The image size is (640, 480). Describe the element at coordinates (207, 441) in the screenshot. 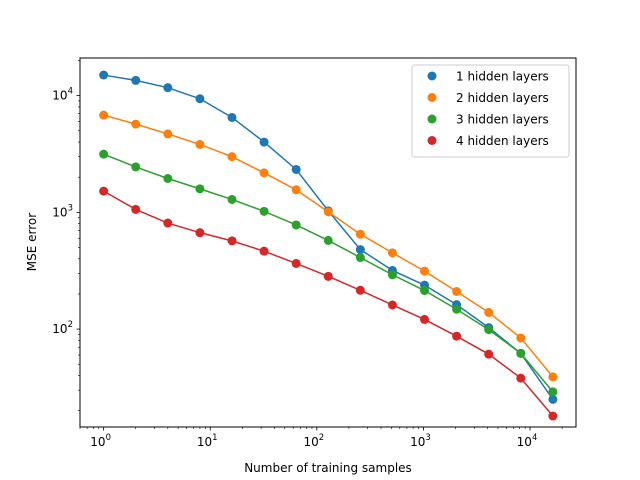

I see `x-tick-label-2: 10¹` at that location.